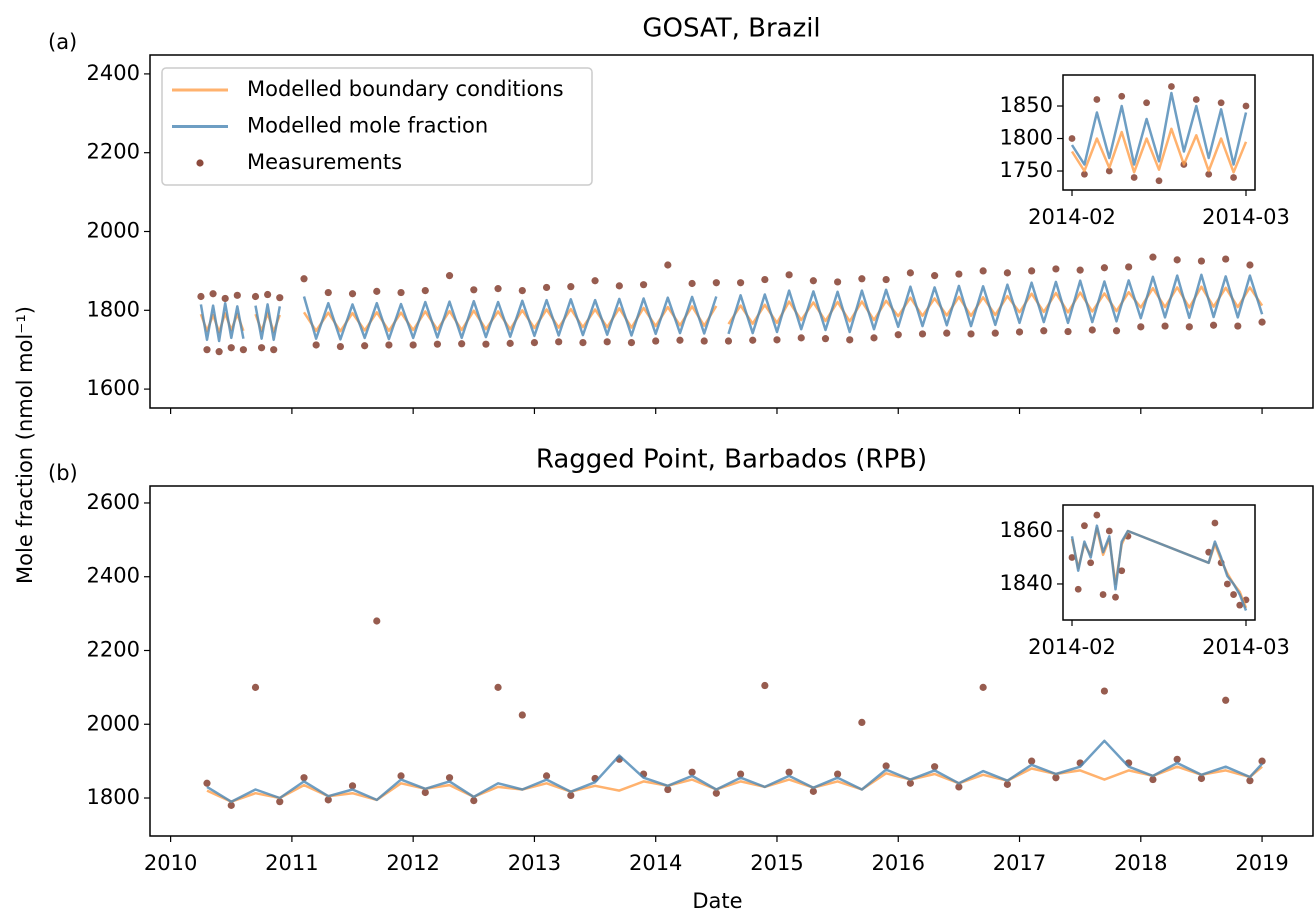  I want to click on panel: 1750 1800 1850 2014-02 2014-03, so click(1145, 151).